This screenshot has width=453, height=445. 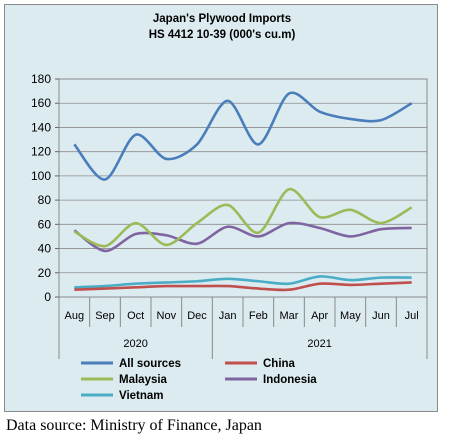 I want to click on series-line-vietnam, so click(x=243, y=282).